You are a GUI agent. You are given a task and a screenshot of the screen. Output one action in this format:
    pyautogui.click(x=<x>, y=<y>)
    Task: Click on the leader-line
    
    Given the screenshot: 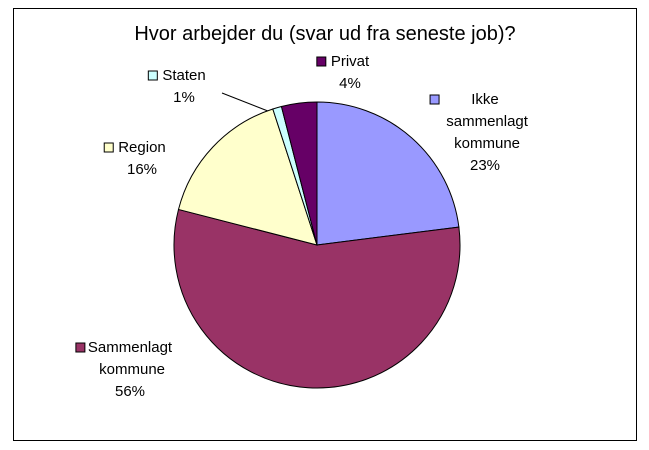 What is the action you would take?
    pyautogui.click(x=247, y=103)
    